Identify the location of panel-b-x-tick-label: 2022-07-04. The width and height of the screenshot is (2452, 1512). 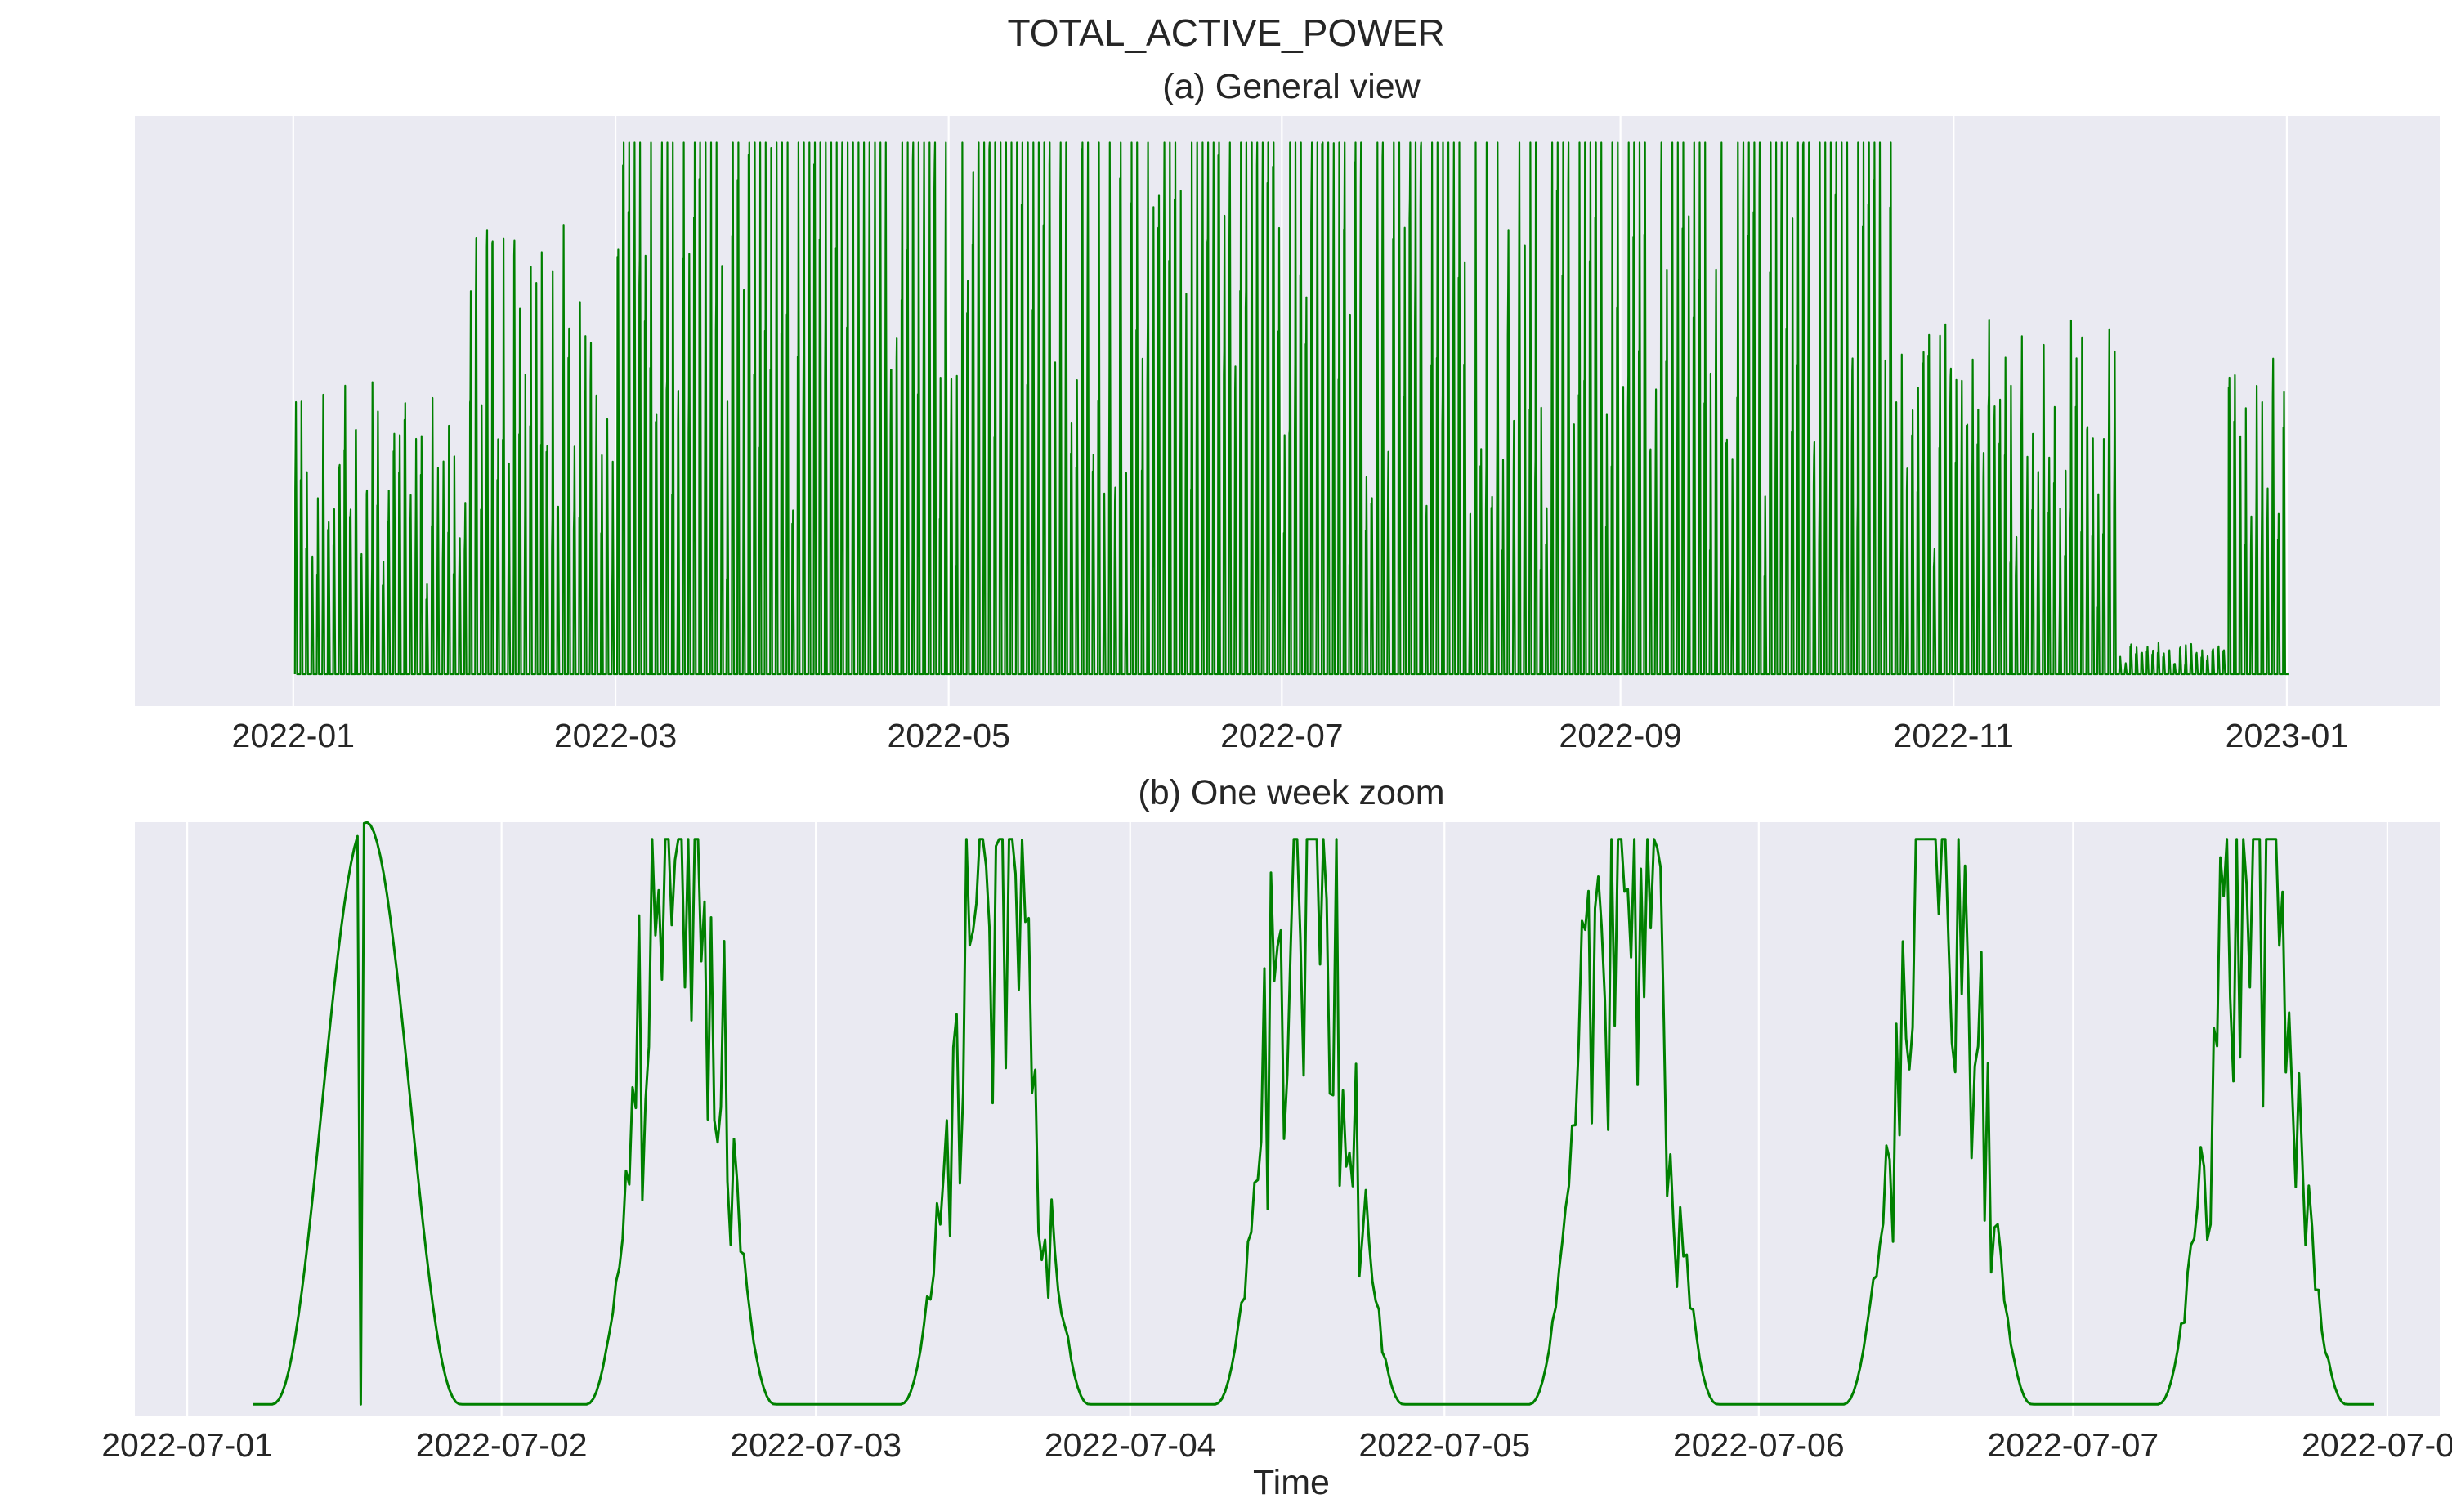
(1131, 1445).